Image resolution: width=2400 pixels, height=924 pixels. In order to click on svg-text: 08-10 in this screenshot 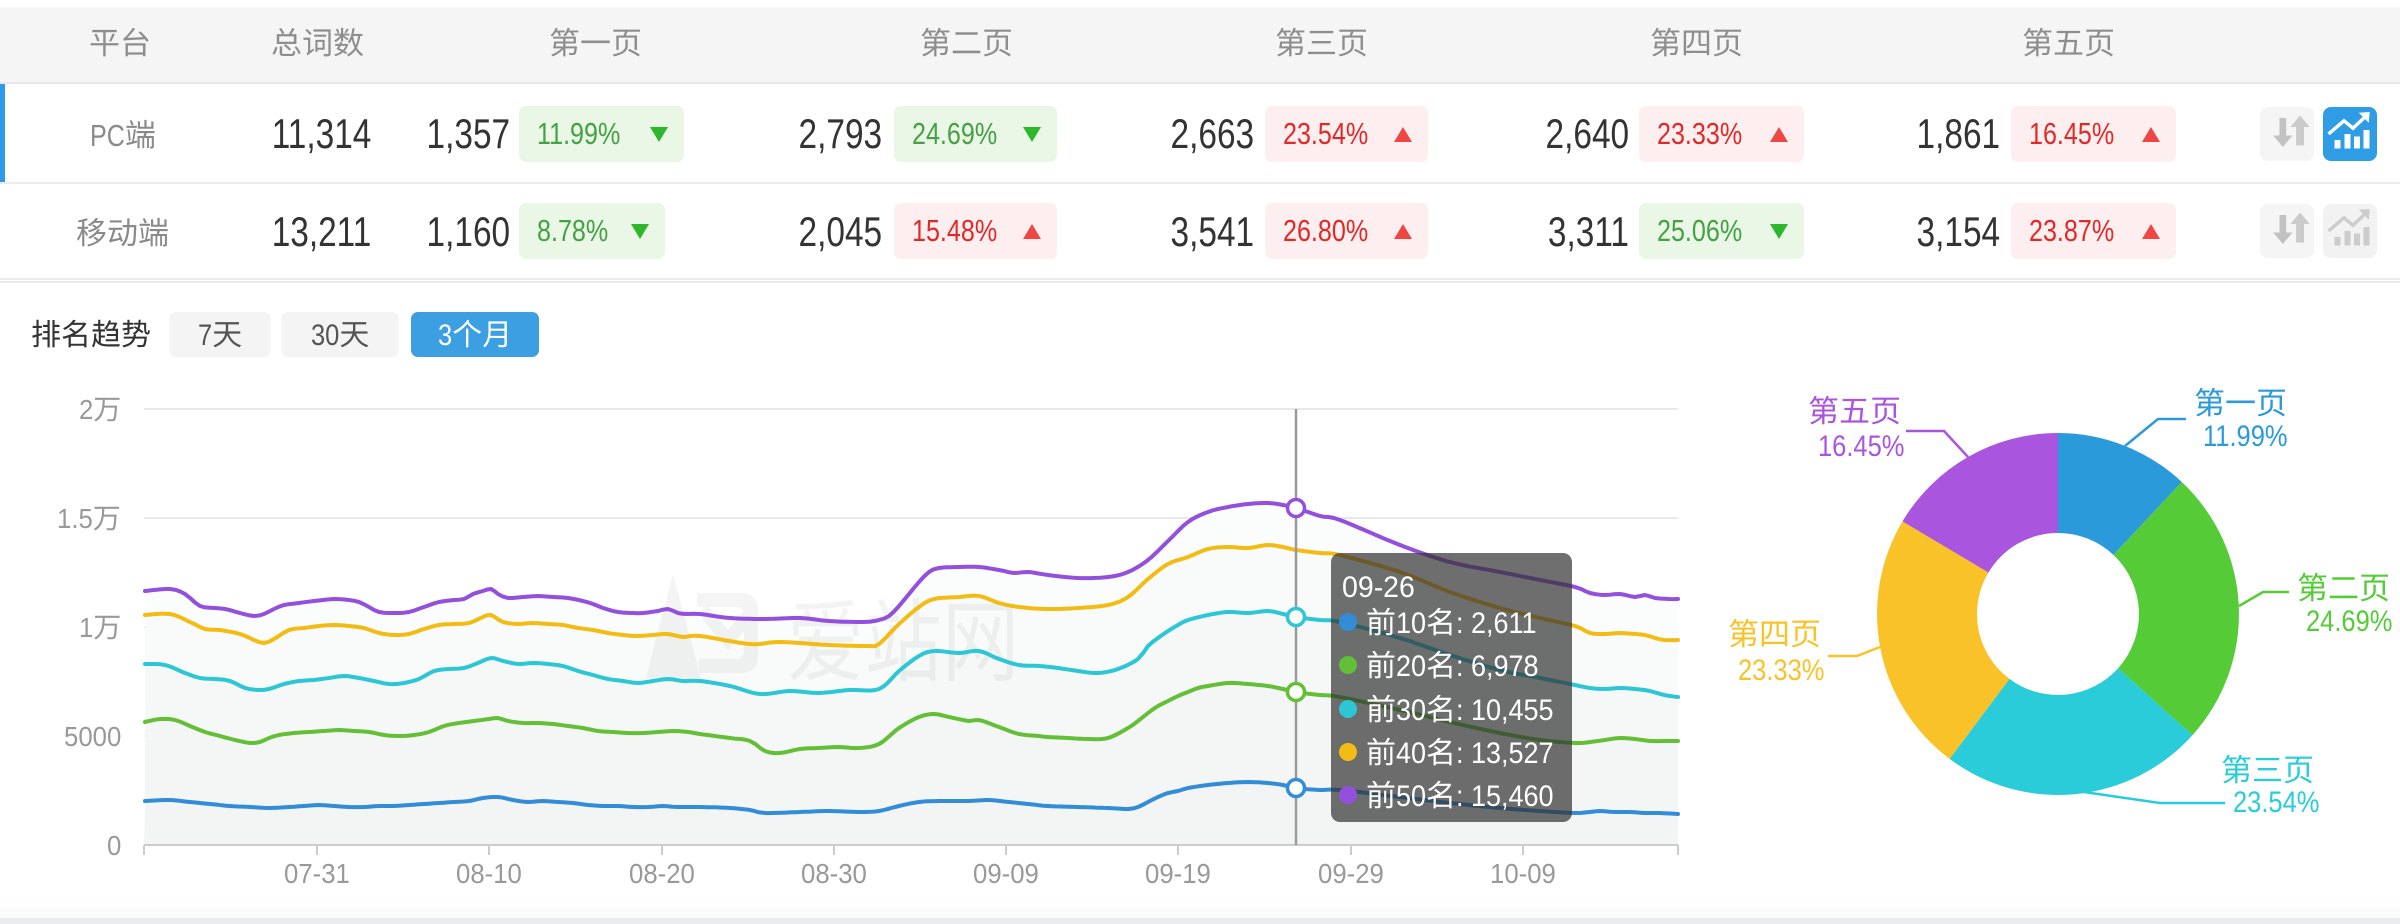, I will do `click(489, 873)`.